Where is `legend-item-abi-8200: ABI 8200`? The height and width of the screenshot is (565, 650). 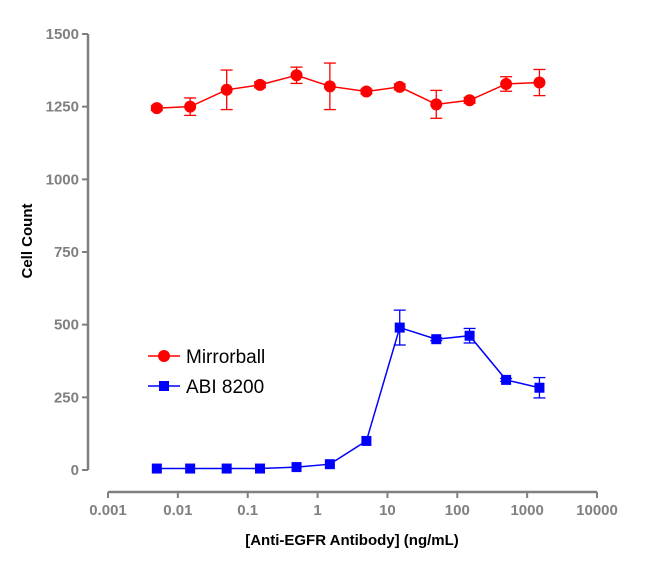
legend-item-abi-8200: ABI 8200 is located at coordinates (206, 387).